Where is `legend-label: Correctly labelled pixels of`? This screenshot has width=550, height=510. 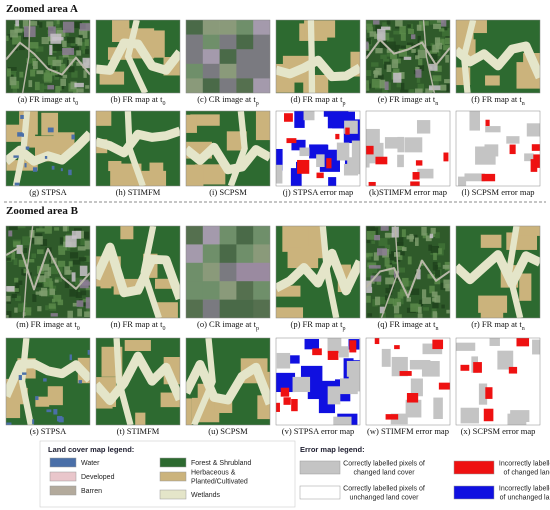 legend-label: Correctly labelled pixels of is located at coordinates (384, 489).